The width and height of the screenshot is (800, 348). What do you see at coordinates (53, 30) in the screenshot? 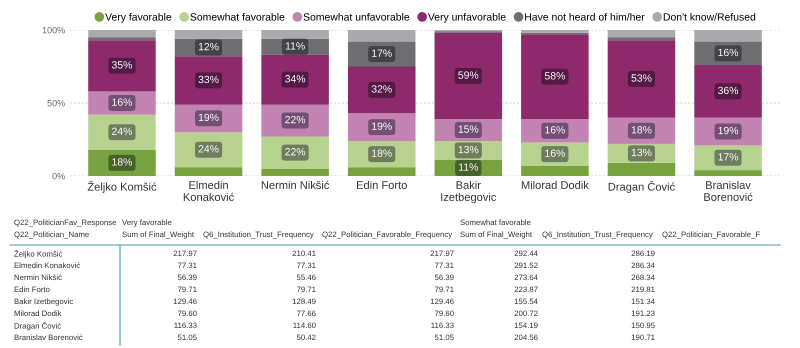
I see `y-tick-label: 100%` at bounding box center [53, 30].